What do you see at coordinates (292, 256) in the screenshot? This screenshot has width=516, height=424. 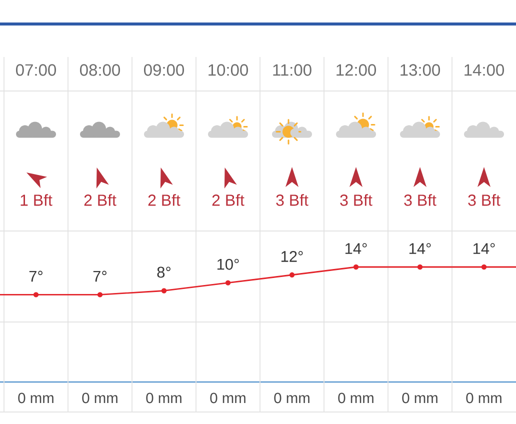 I see `data-label: 12°` at bounding box center [292, 256].